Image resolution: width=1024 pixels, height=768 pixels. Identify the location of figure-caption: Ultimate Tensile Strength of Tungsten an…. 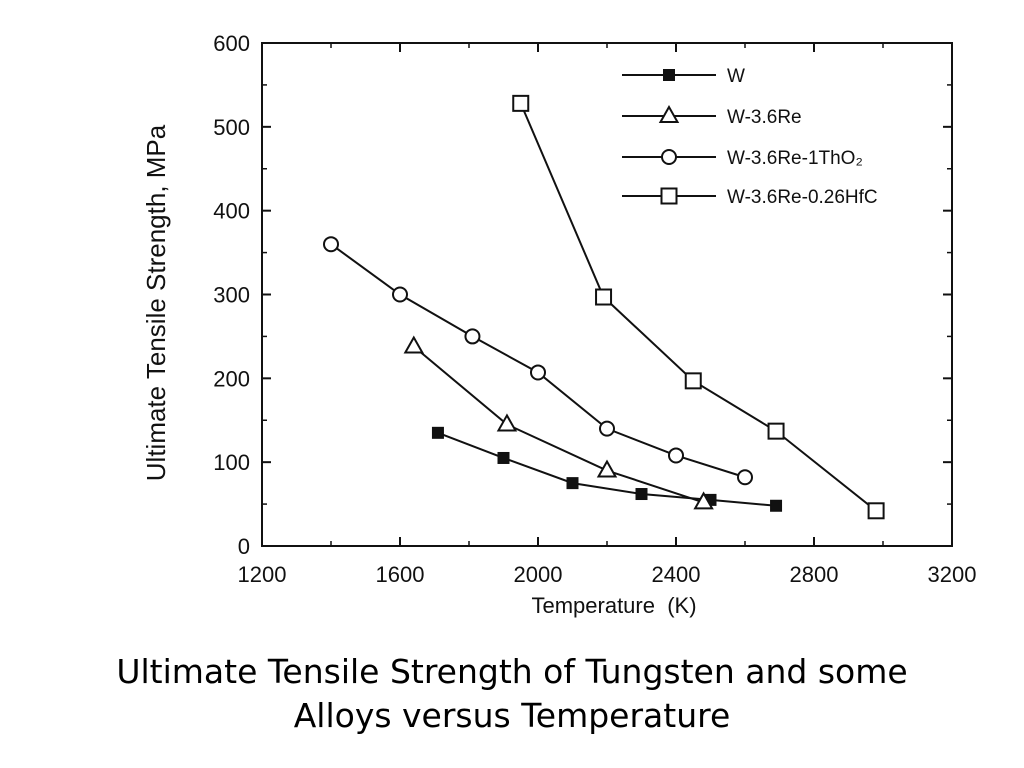
(512, 694).